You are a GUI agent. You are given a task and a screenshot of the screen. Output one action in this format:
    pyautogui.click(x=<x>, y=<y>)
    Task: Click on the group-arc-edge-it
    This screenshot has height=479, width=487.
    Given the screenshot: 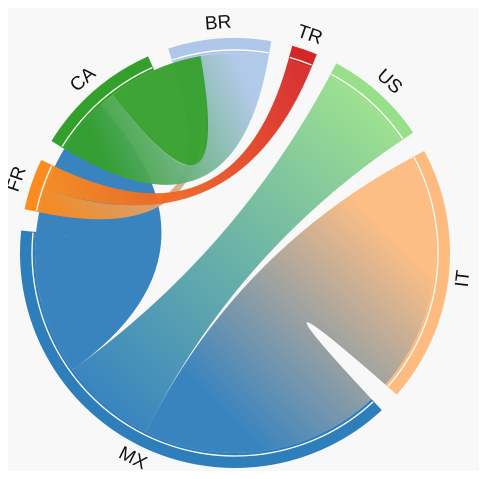 What is the action you would take?
    pyautogui.click(x=413, y=272)
    